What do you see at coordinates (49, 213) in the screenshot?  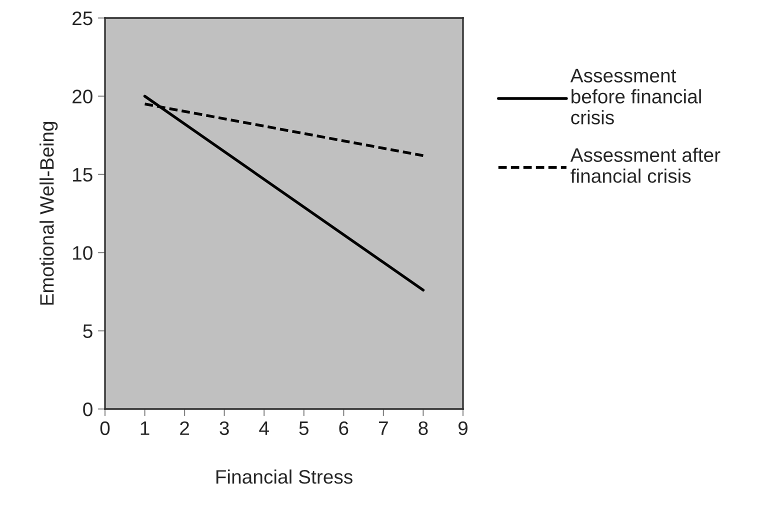 I see `y-axis-title: Emotional Well-Being` at bounding box center [49, 213].